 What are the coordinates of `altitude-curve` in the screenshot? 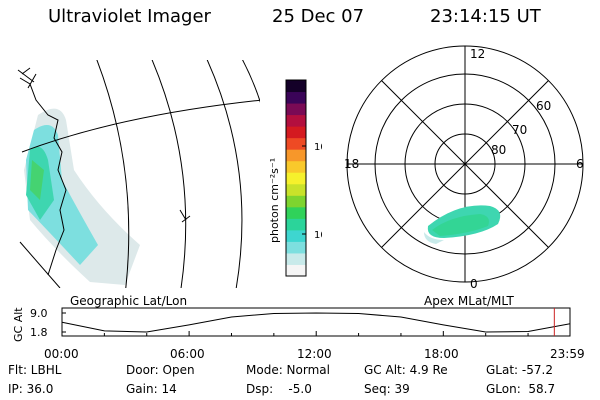 It's located at (316, 322).